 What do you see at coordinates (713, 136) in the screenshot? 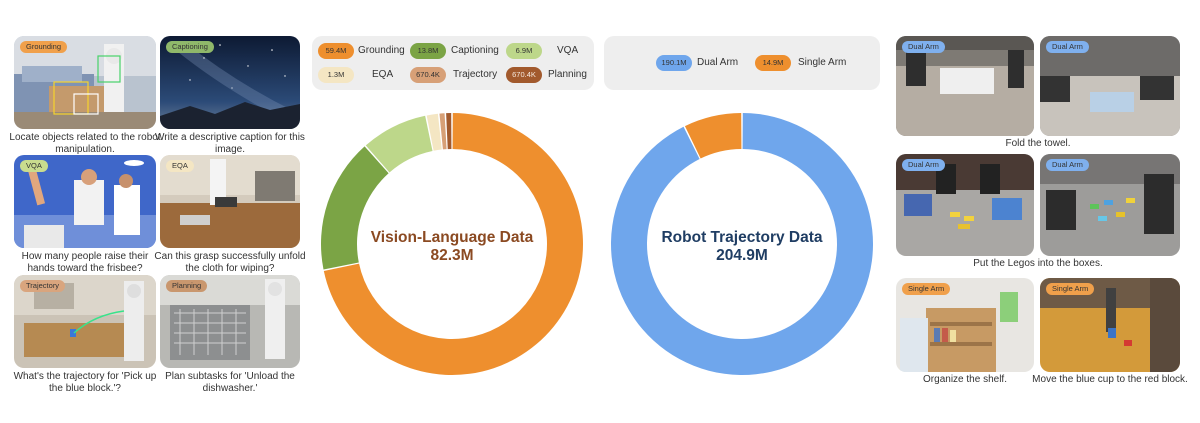
I see `donut-slice-single-arm` at bounding box center [713, 136].